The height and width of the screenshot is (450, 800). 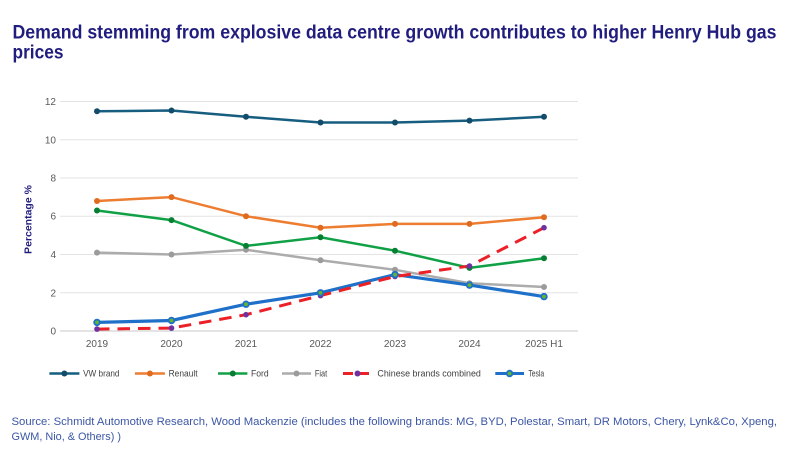 What do you see at coordinates (429, 374) in the screenshot?
I see `svg-text: Chinese brands combined` at bounding box center [429, 374].